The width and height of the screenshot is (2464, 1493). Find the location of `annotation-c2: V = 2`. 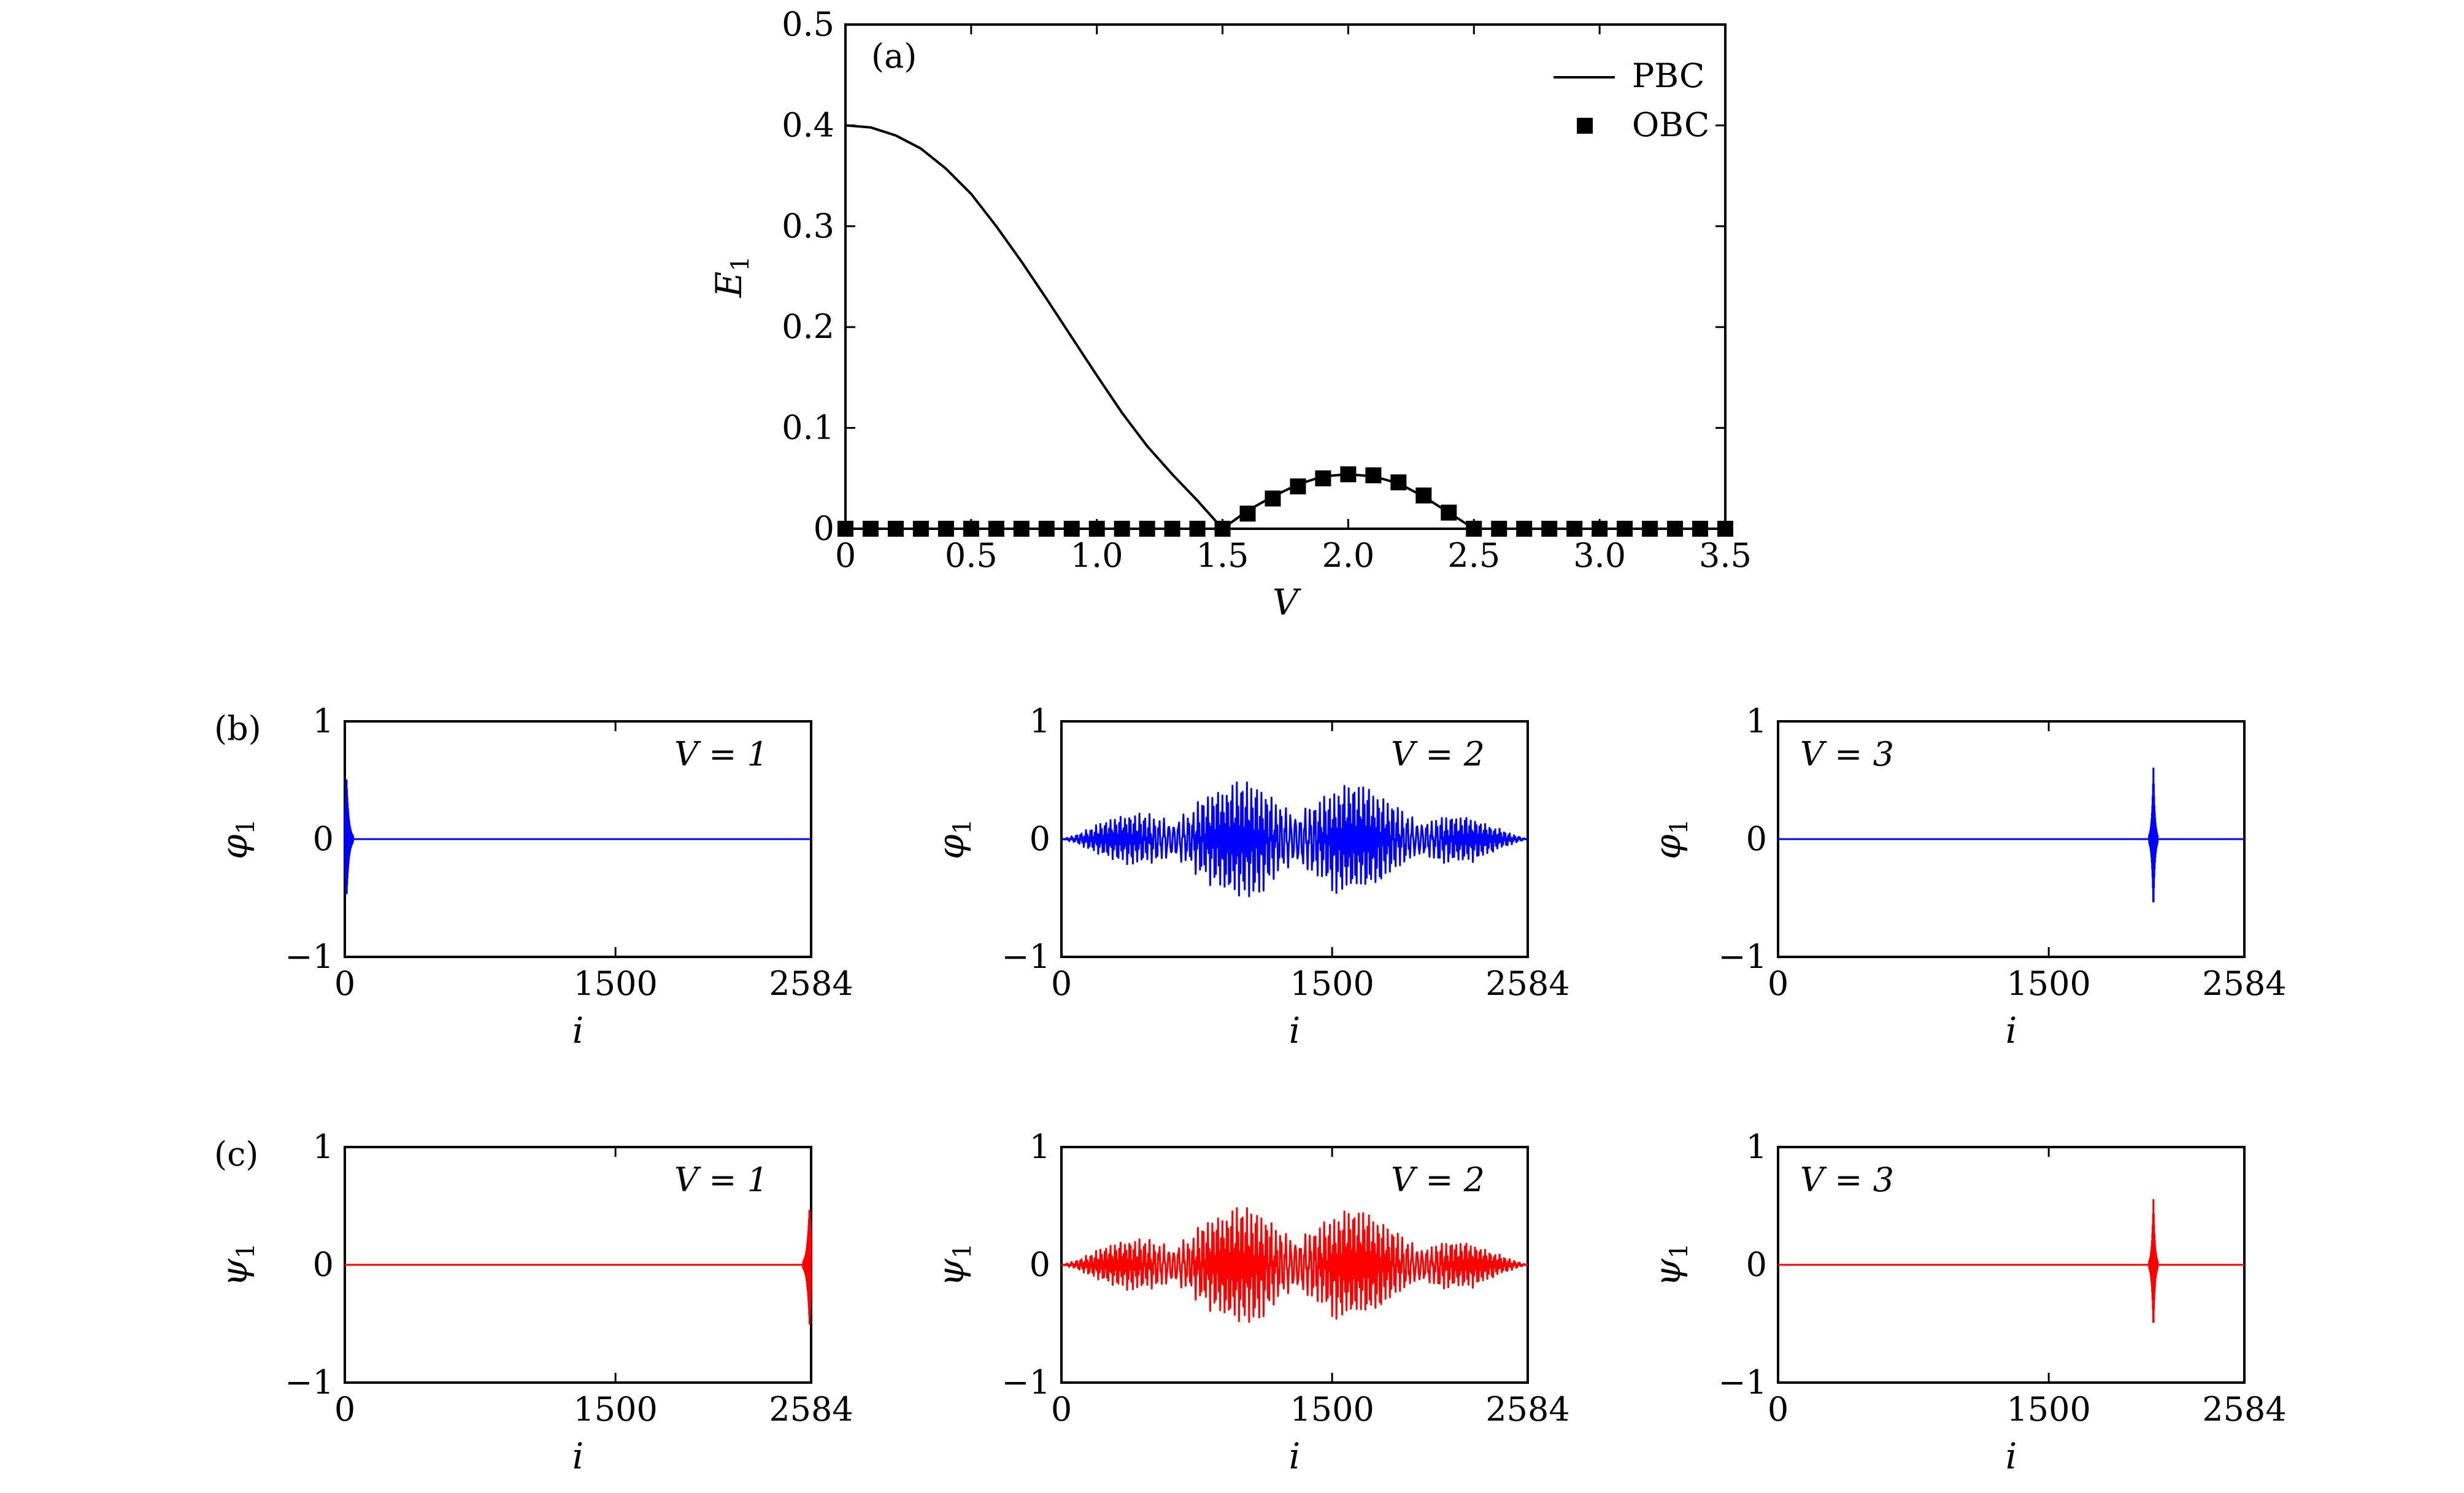

annotation-c2: V = 2 is located at coordinates (1438, 1180).